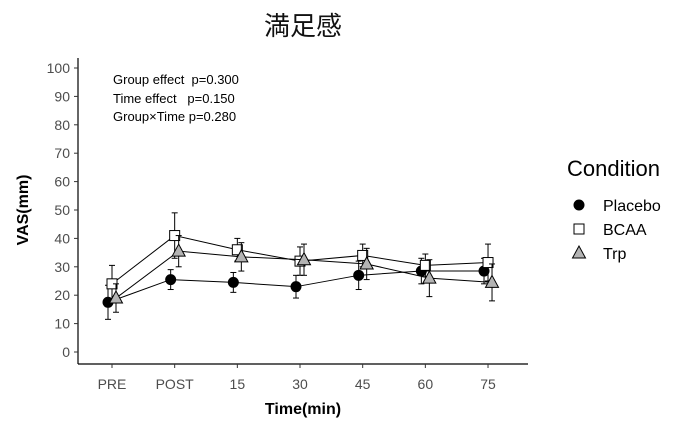 This screenshot has width=700, height=430. Describe the element at coordinates (112, 384) in the screenshot. I see `x-tick-label: PRE` at that location.